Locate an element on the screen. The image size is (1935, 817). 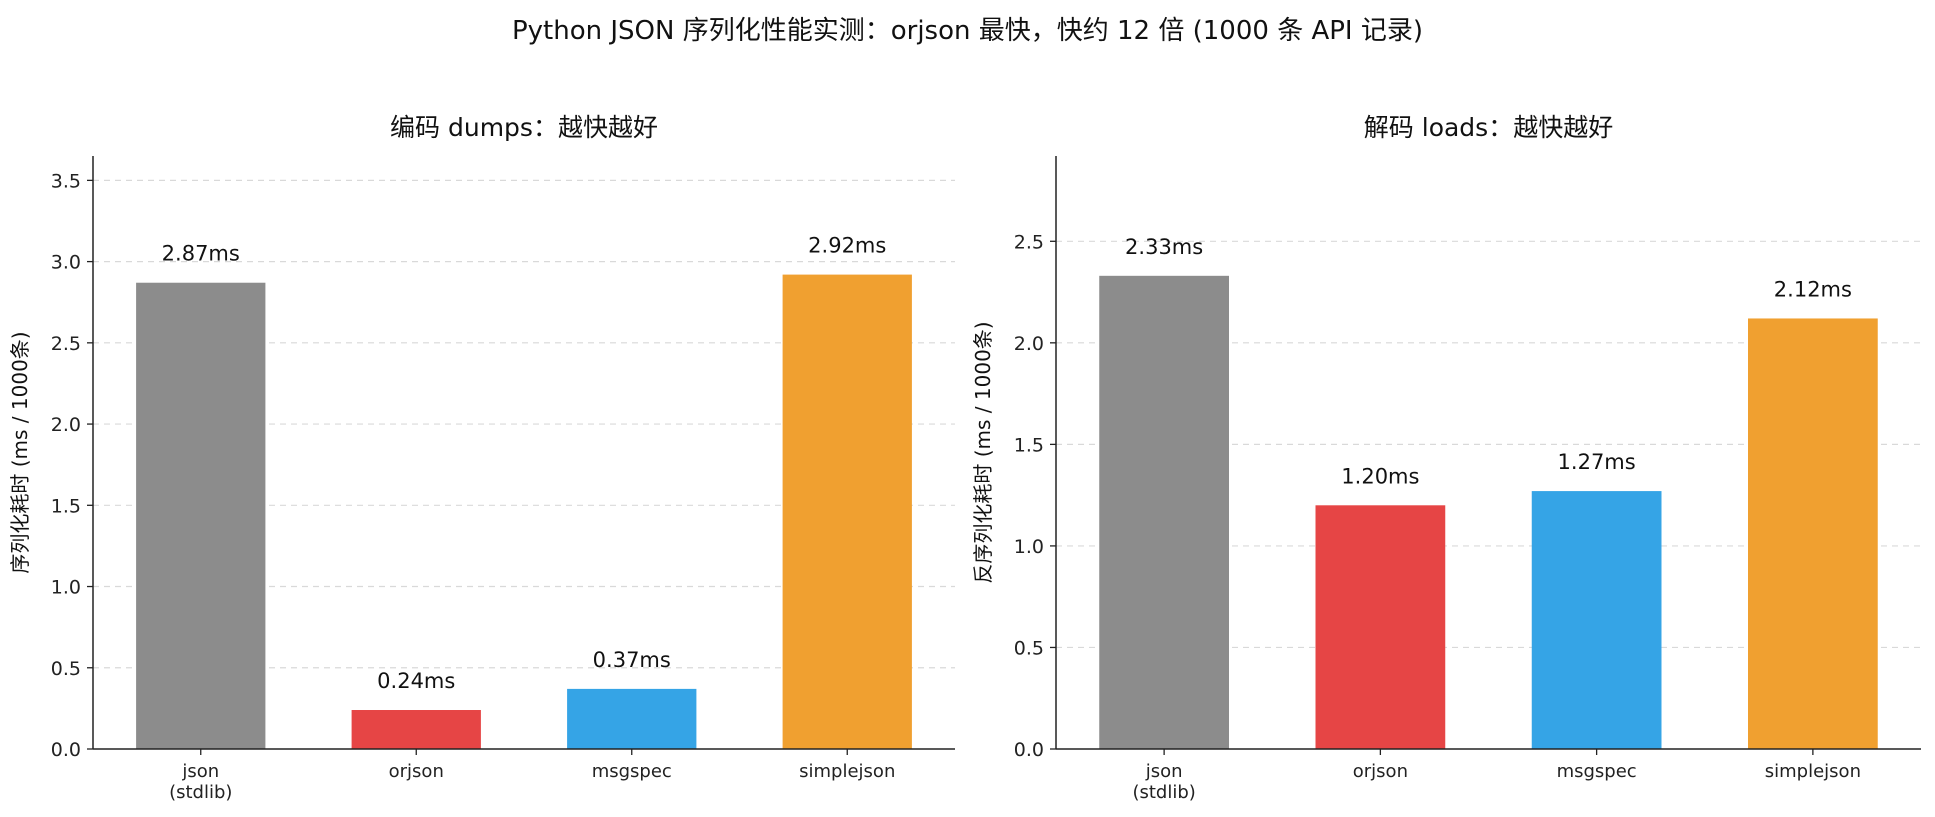
y-axis-label: 反序列化耗时 (ms / 1000条) is located at coordinates (983, 452).